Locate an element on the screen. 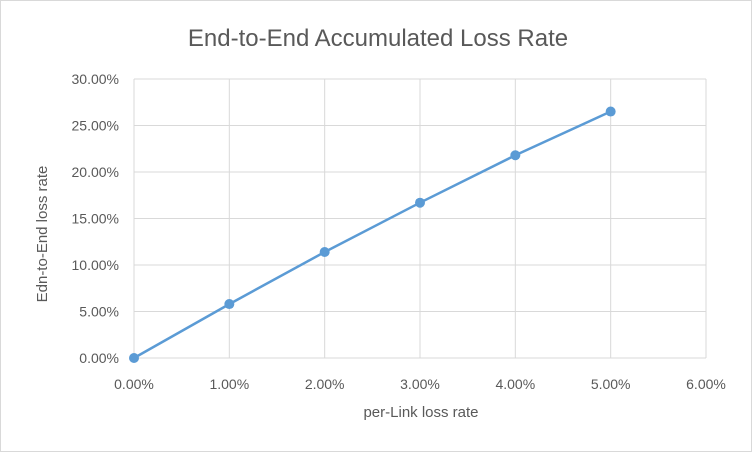 This screenshot has height=452, width=752. x-tick-label: 5.00% is located at coordinates (611, 384).